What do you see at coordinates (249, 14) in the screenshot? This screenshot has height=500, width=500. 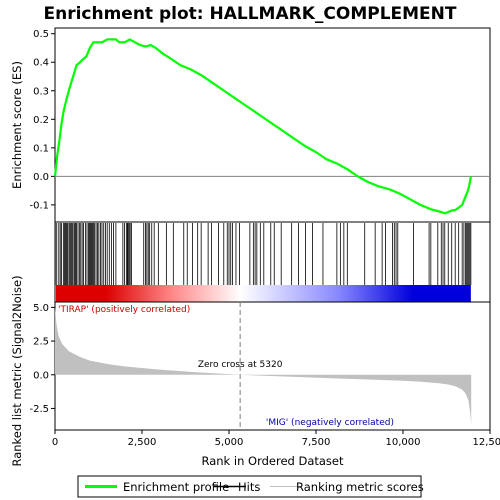 I see `chart-title: Enrichment plot: HALLMARK_COMPLEMENT` at bounding box center [249, 14].